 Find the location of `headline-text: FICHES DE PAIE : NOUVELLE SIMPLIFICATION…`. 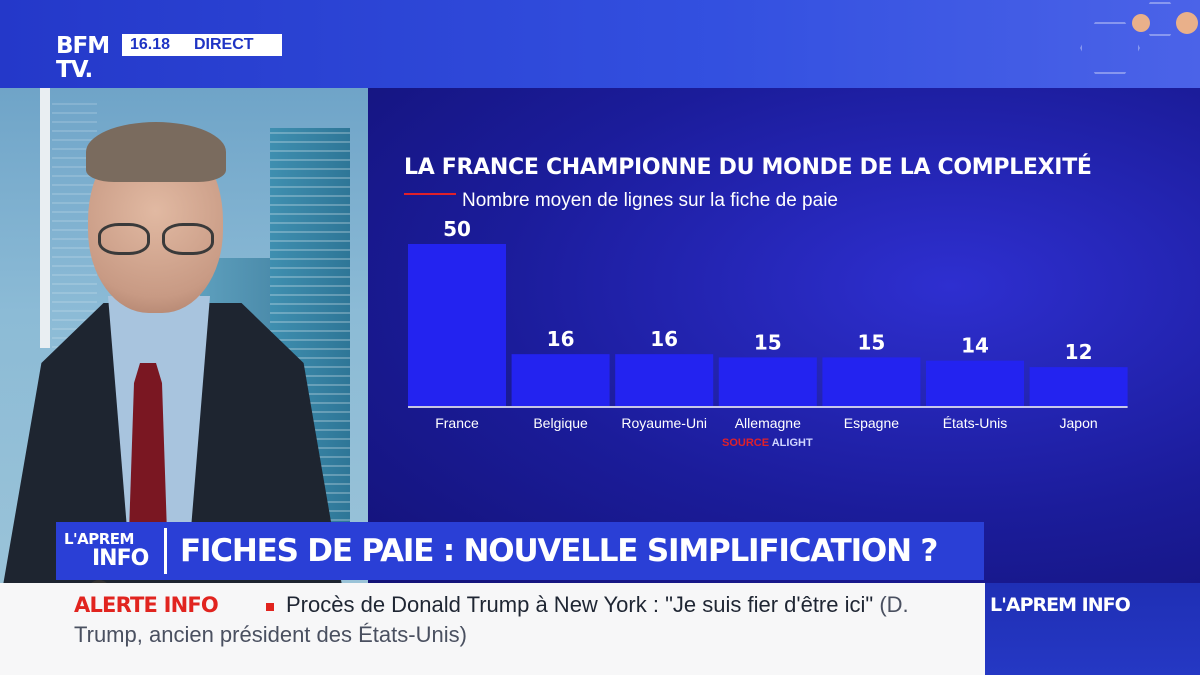

headline-text: FICHES DE PAIE : NOUVELLE SIMPLIFICATION… is located at coordinates (559, 551).